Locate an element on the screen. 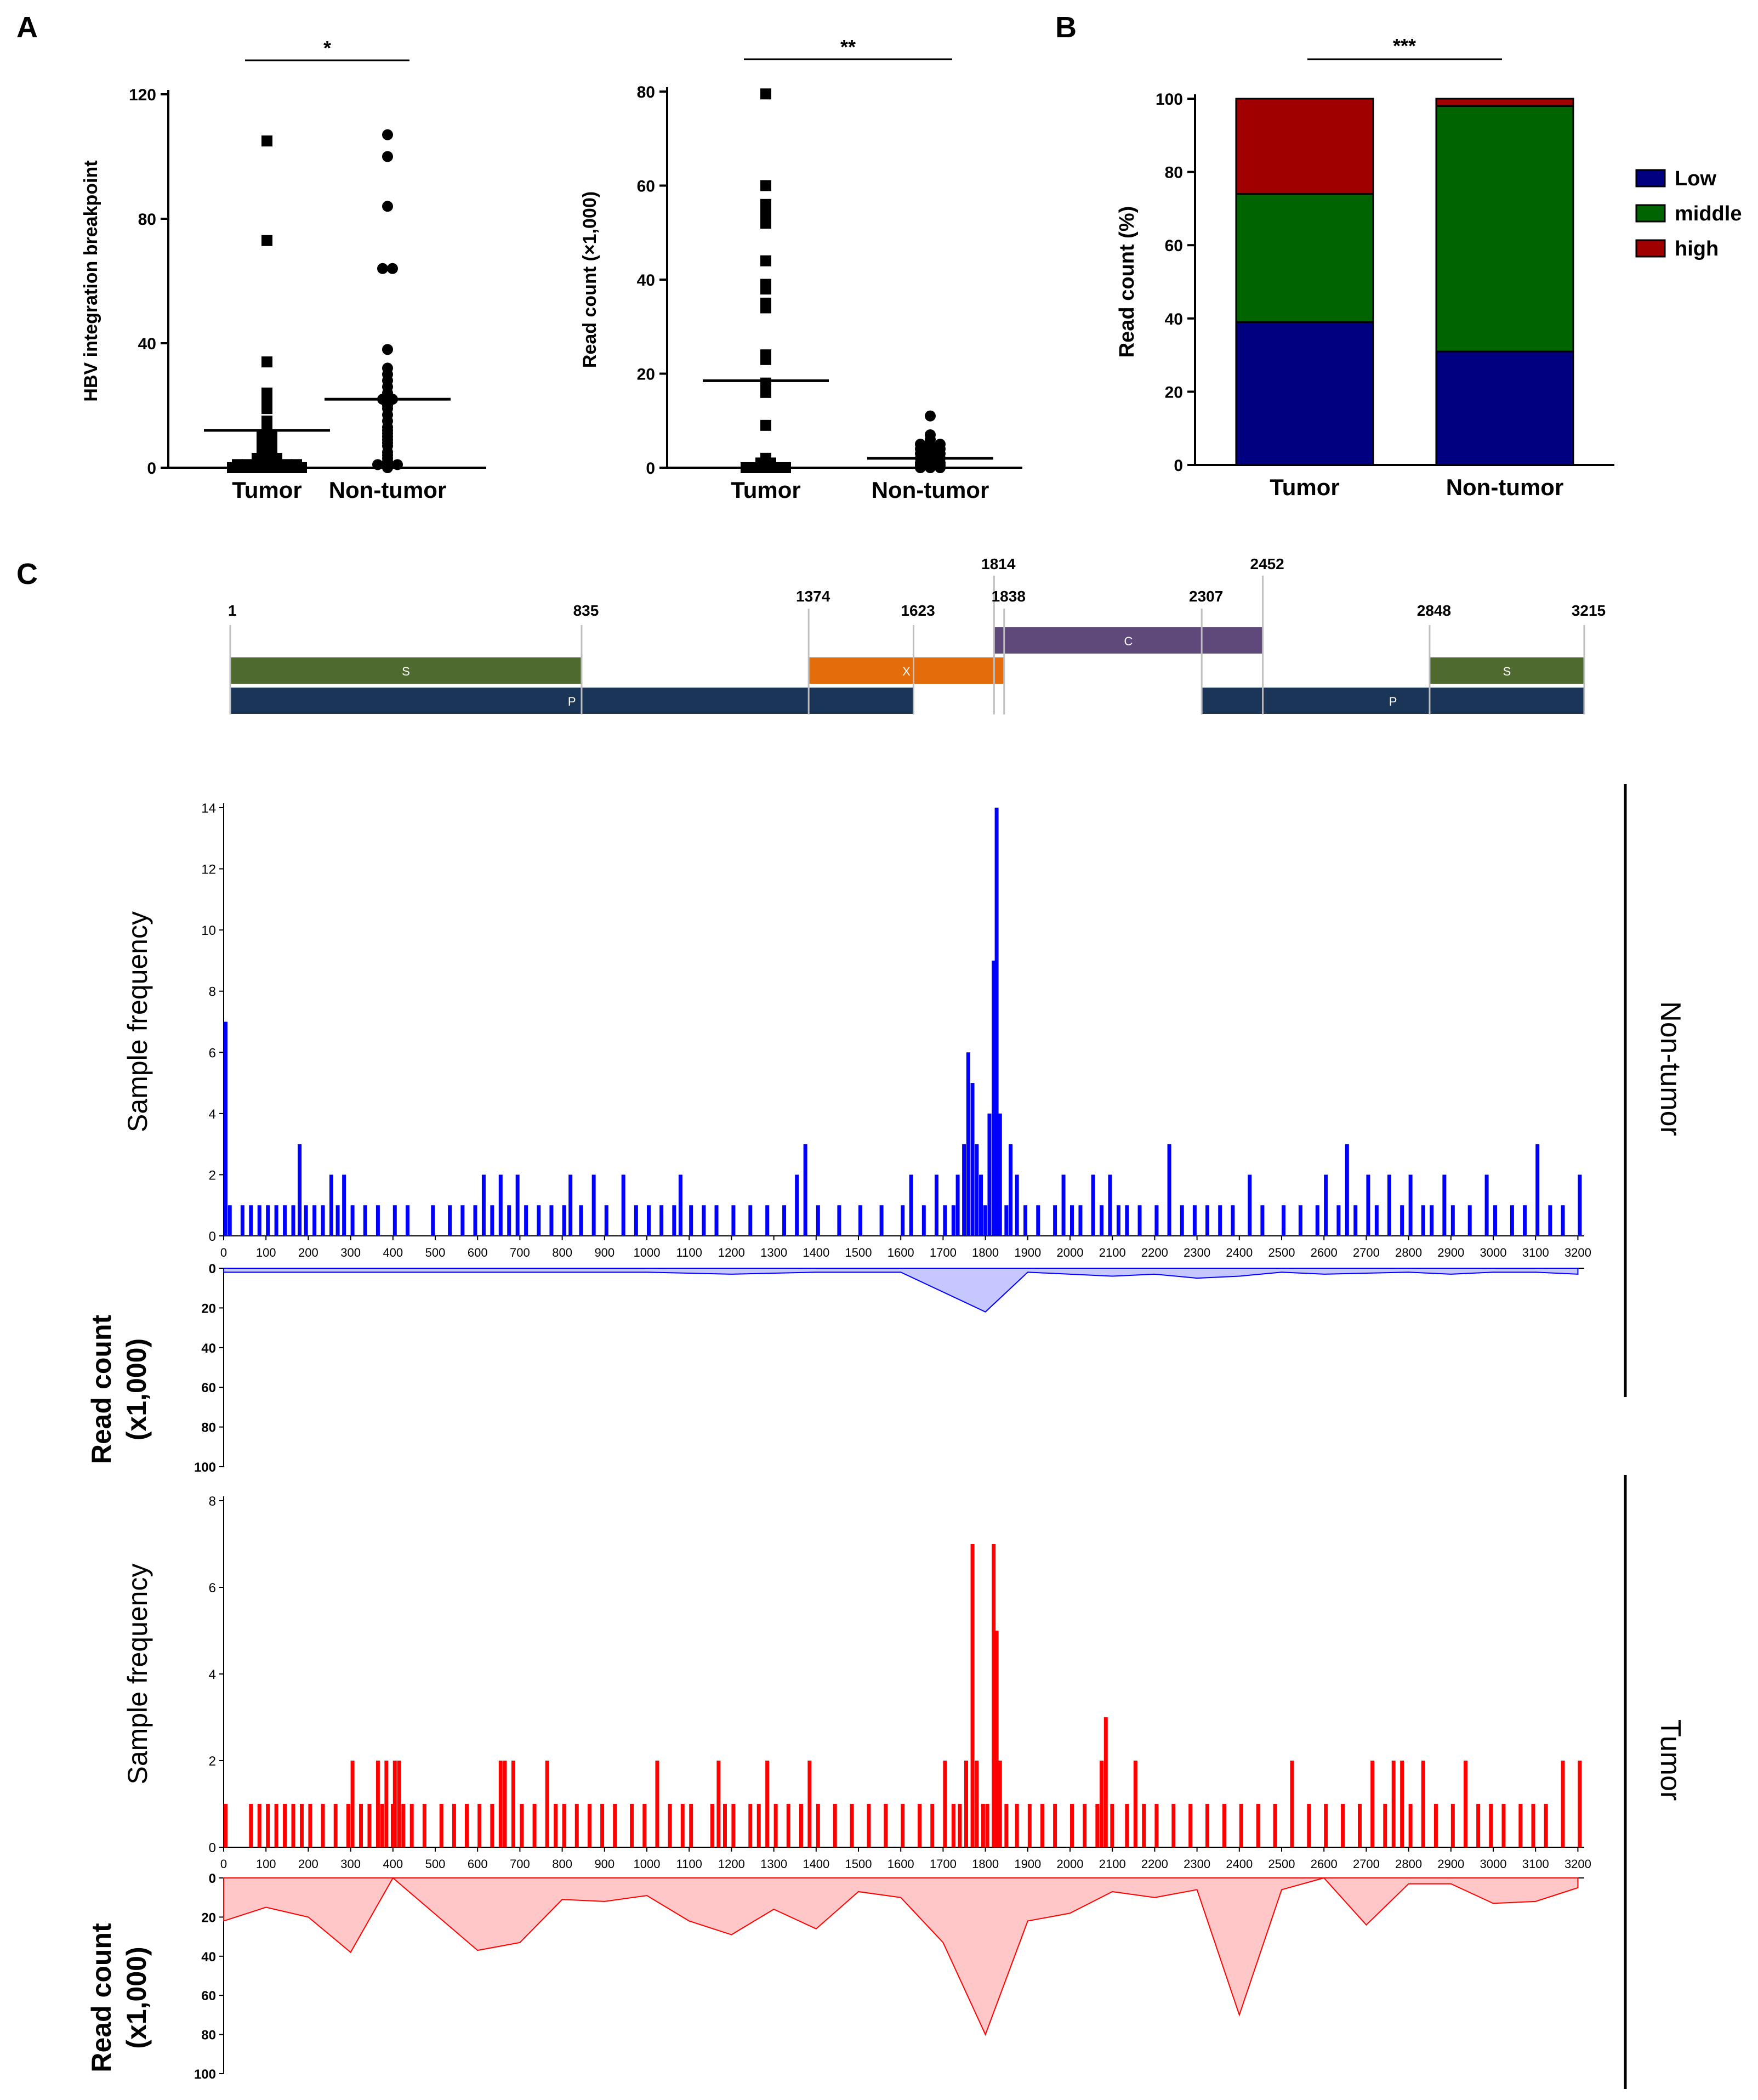 The image size is (1758, 2100). x-tick-label: 200 is located at coordinates (308, 1864).